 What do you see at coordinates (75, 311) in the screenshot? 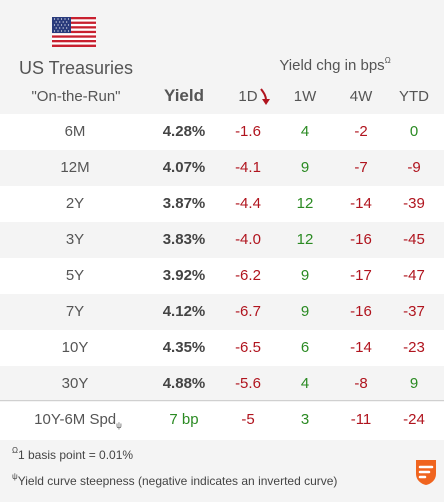
I see `maturity-label: 7Y` at bounding box center [75, 311].